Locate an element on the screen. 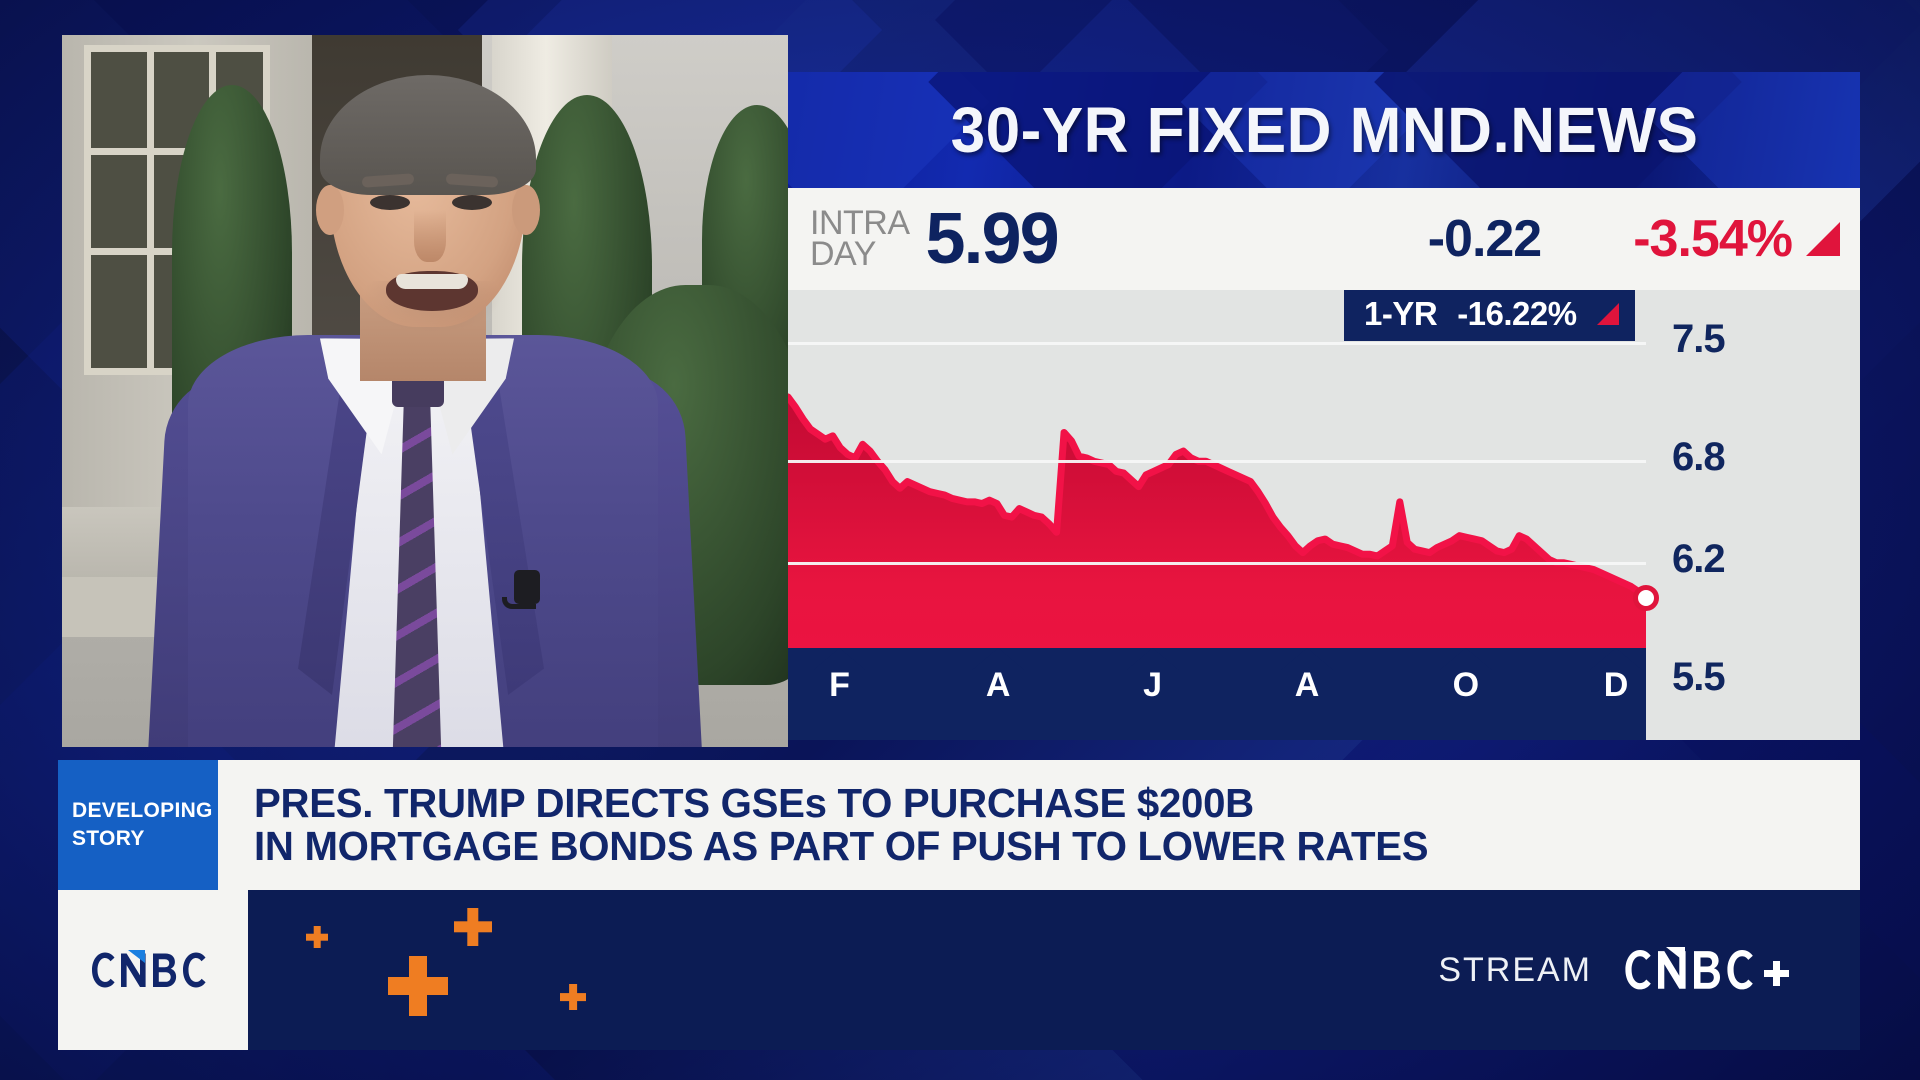 Image resolution: width=1920 pixels, height=1080 pixels. reporter-ear-right is located at coordinates (526, 210).